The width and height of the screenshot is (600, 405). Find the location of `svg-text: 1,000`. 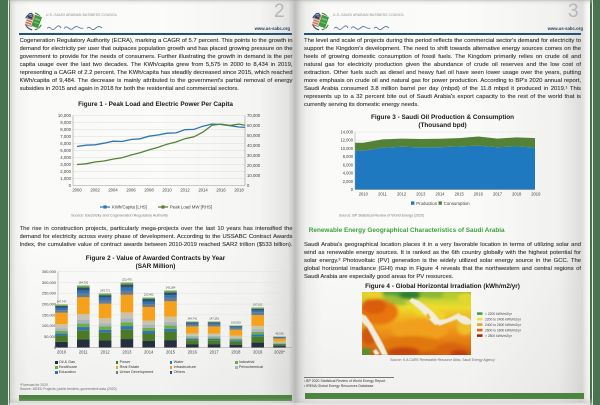

svg-text: 1,000 is located at coordinates (65, 178).